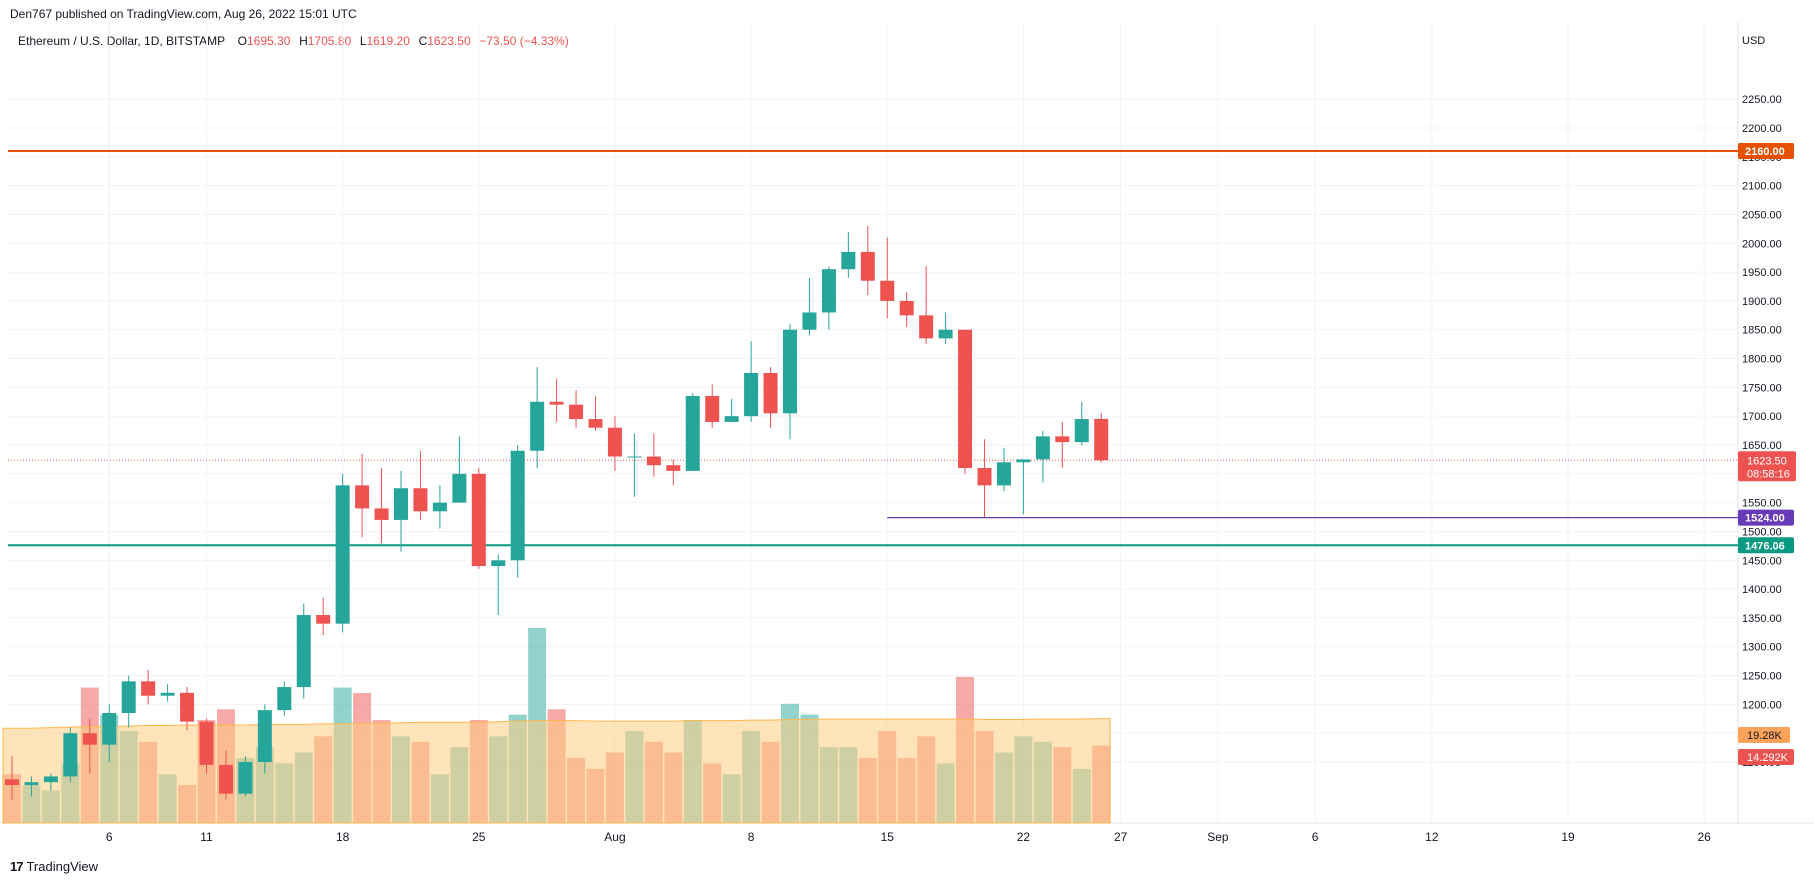 This screenshot has height=885, width=1814. What do you see at coordinates (1767, 461) in the screenshot?
I see `last-price-label: 1623.50` at bounding box center [1767, 461].